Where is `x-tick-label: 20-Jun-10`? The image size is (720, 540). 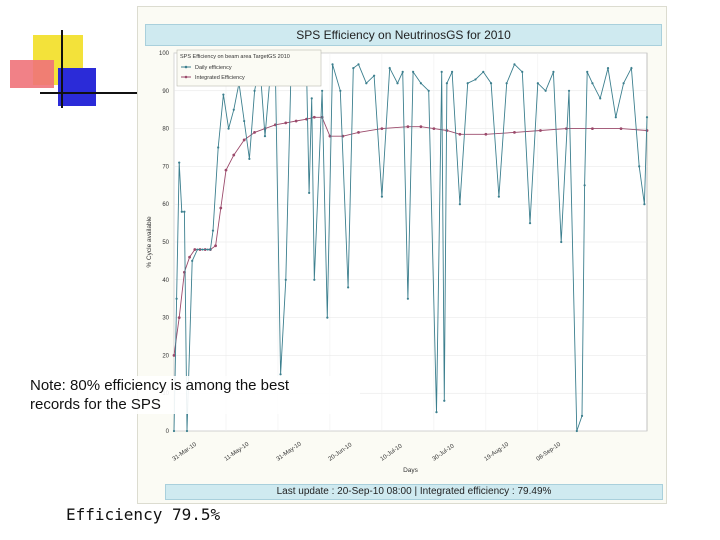 x-tick-label: 20-Jun-10 is located at coordinates (341, 452).